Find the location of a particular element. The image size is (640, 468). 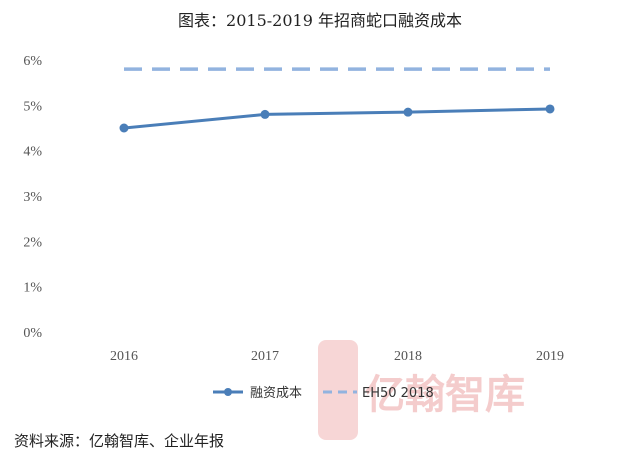

y-tick-label: 1% is located at coordinates (32, 288).